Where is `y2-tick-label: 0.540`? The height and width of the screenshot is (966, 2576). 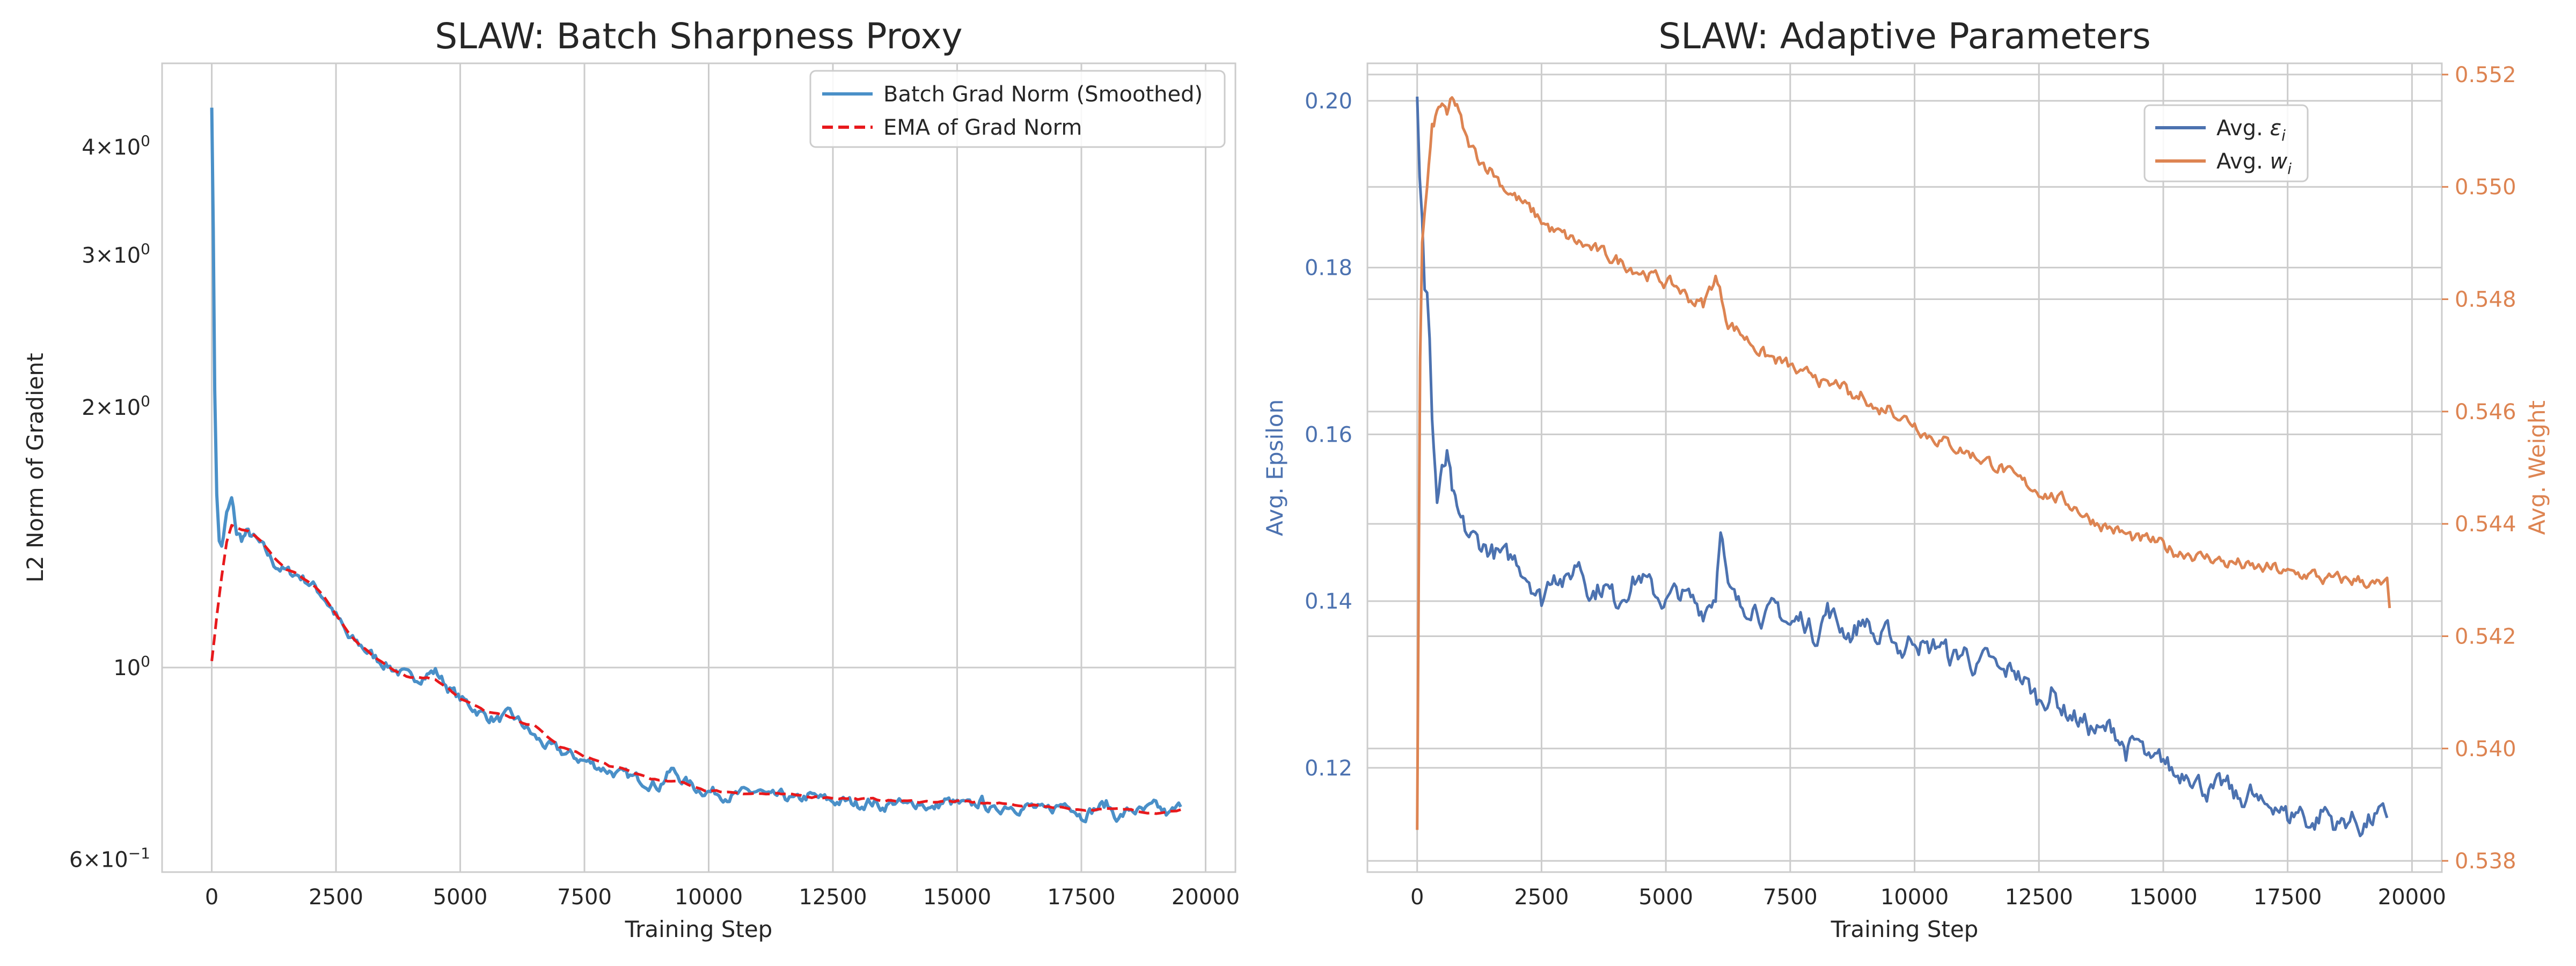 y2-tick-label: 0.540 is located at coordinates (2485, 749).